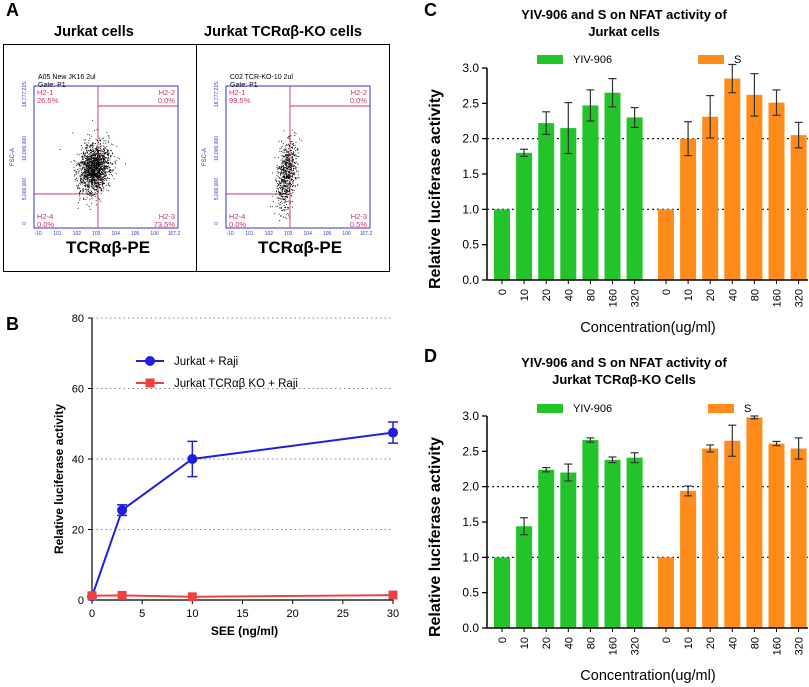 The height and width of the screenshot is (687, 809). I want to click on bar-title-line: Jurkat TCRαβ-KO Cells, so click(624, 379).